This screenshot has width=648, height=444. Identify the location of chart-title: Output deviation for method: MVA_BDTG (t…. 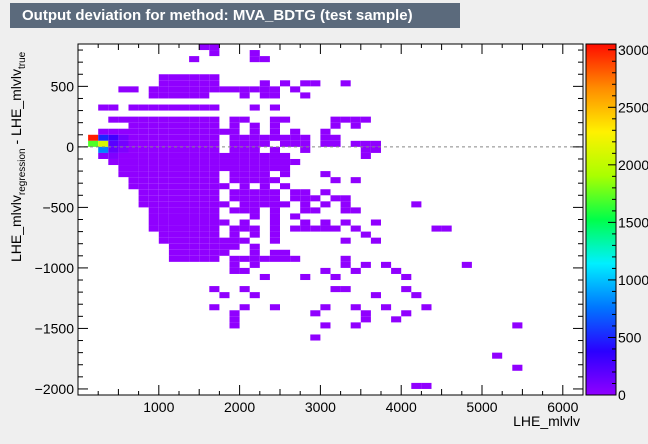
(235, 15).